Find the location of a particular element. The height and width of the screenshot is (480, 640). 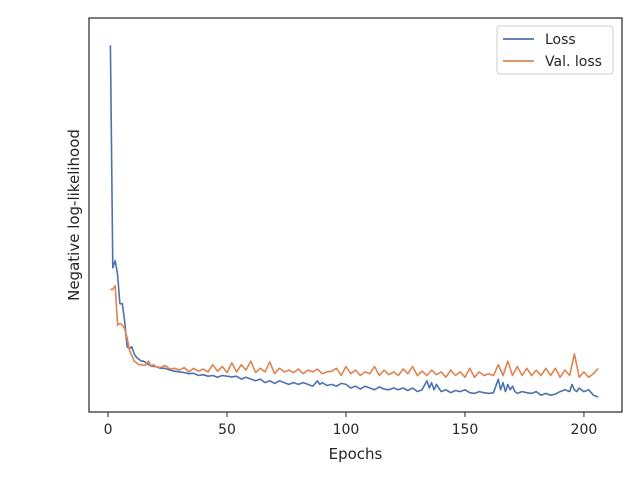

legend-box is located at coordinates (555, 50).